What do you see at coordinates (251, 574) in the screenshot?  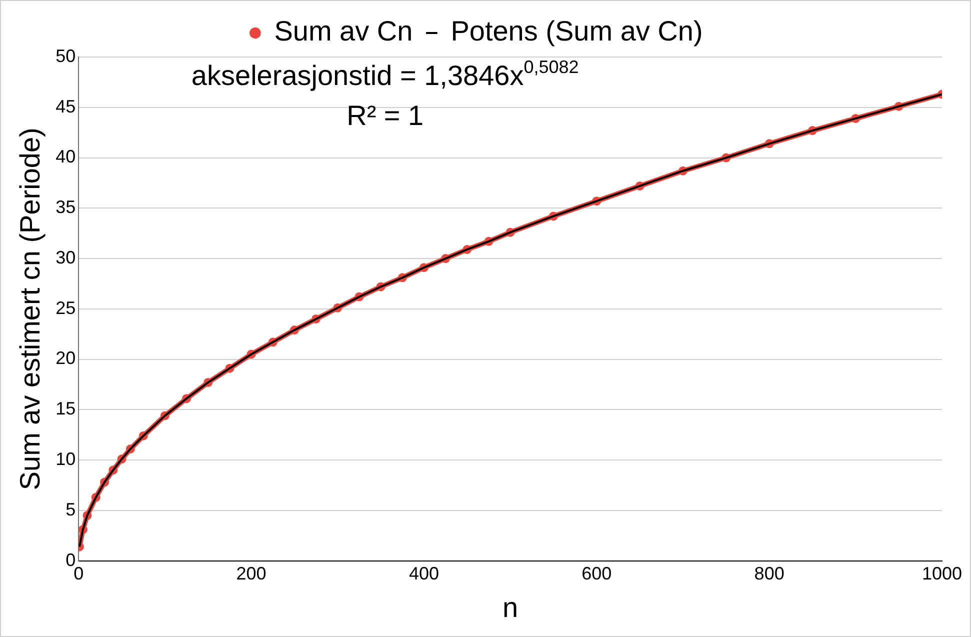 I see `x-tick-label: 200` at bounding box center [251, 574].